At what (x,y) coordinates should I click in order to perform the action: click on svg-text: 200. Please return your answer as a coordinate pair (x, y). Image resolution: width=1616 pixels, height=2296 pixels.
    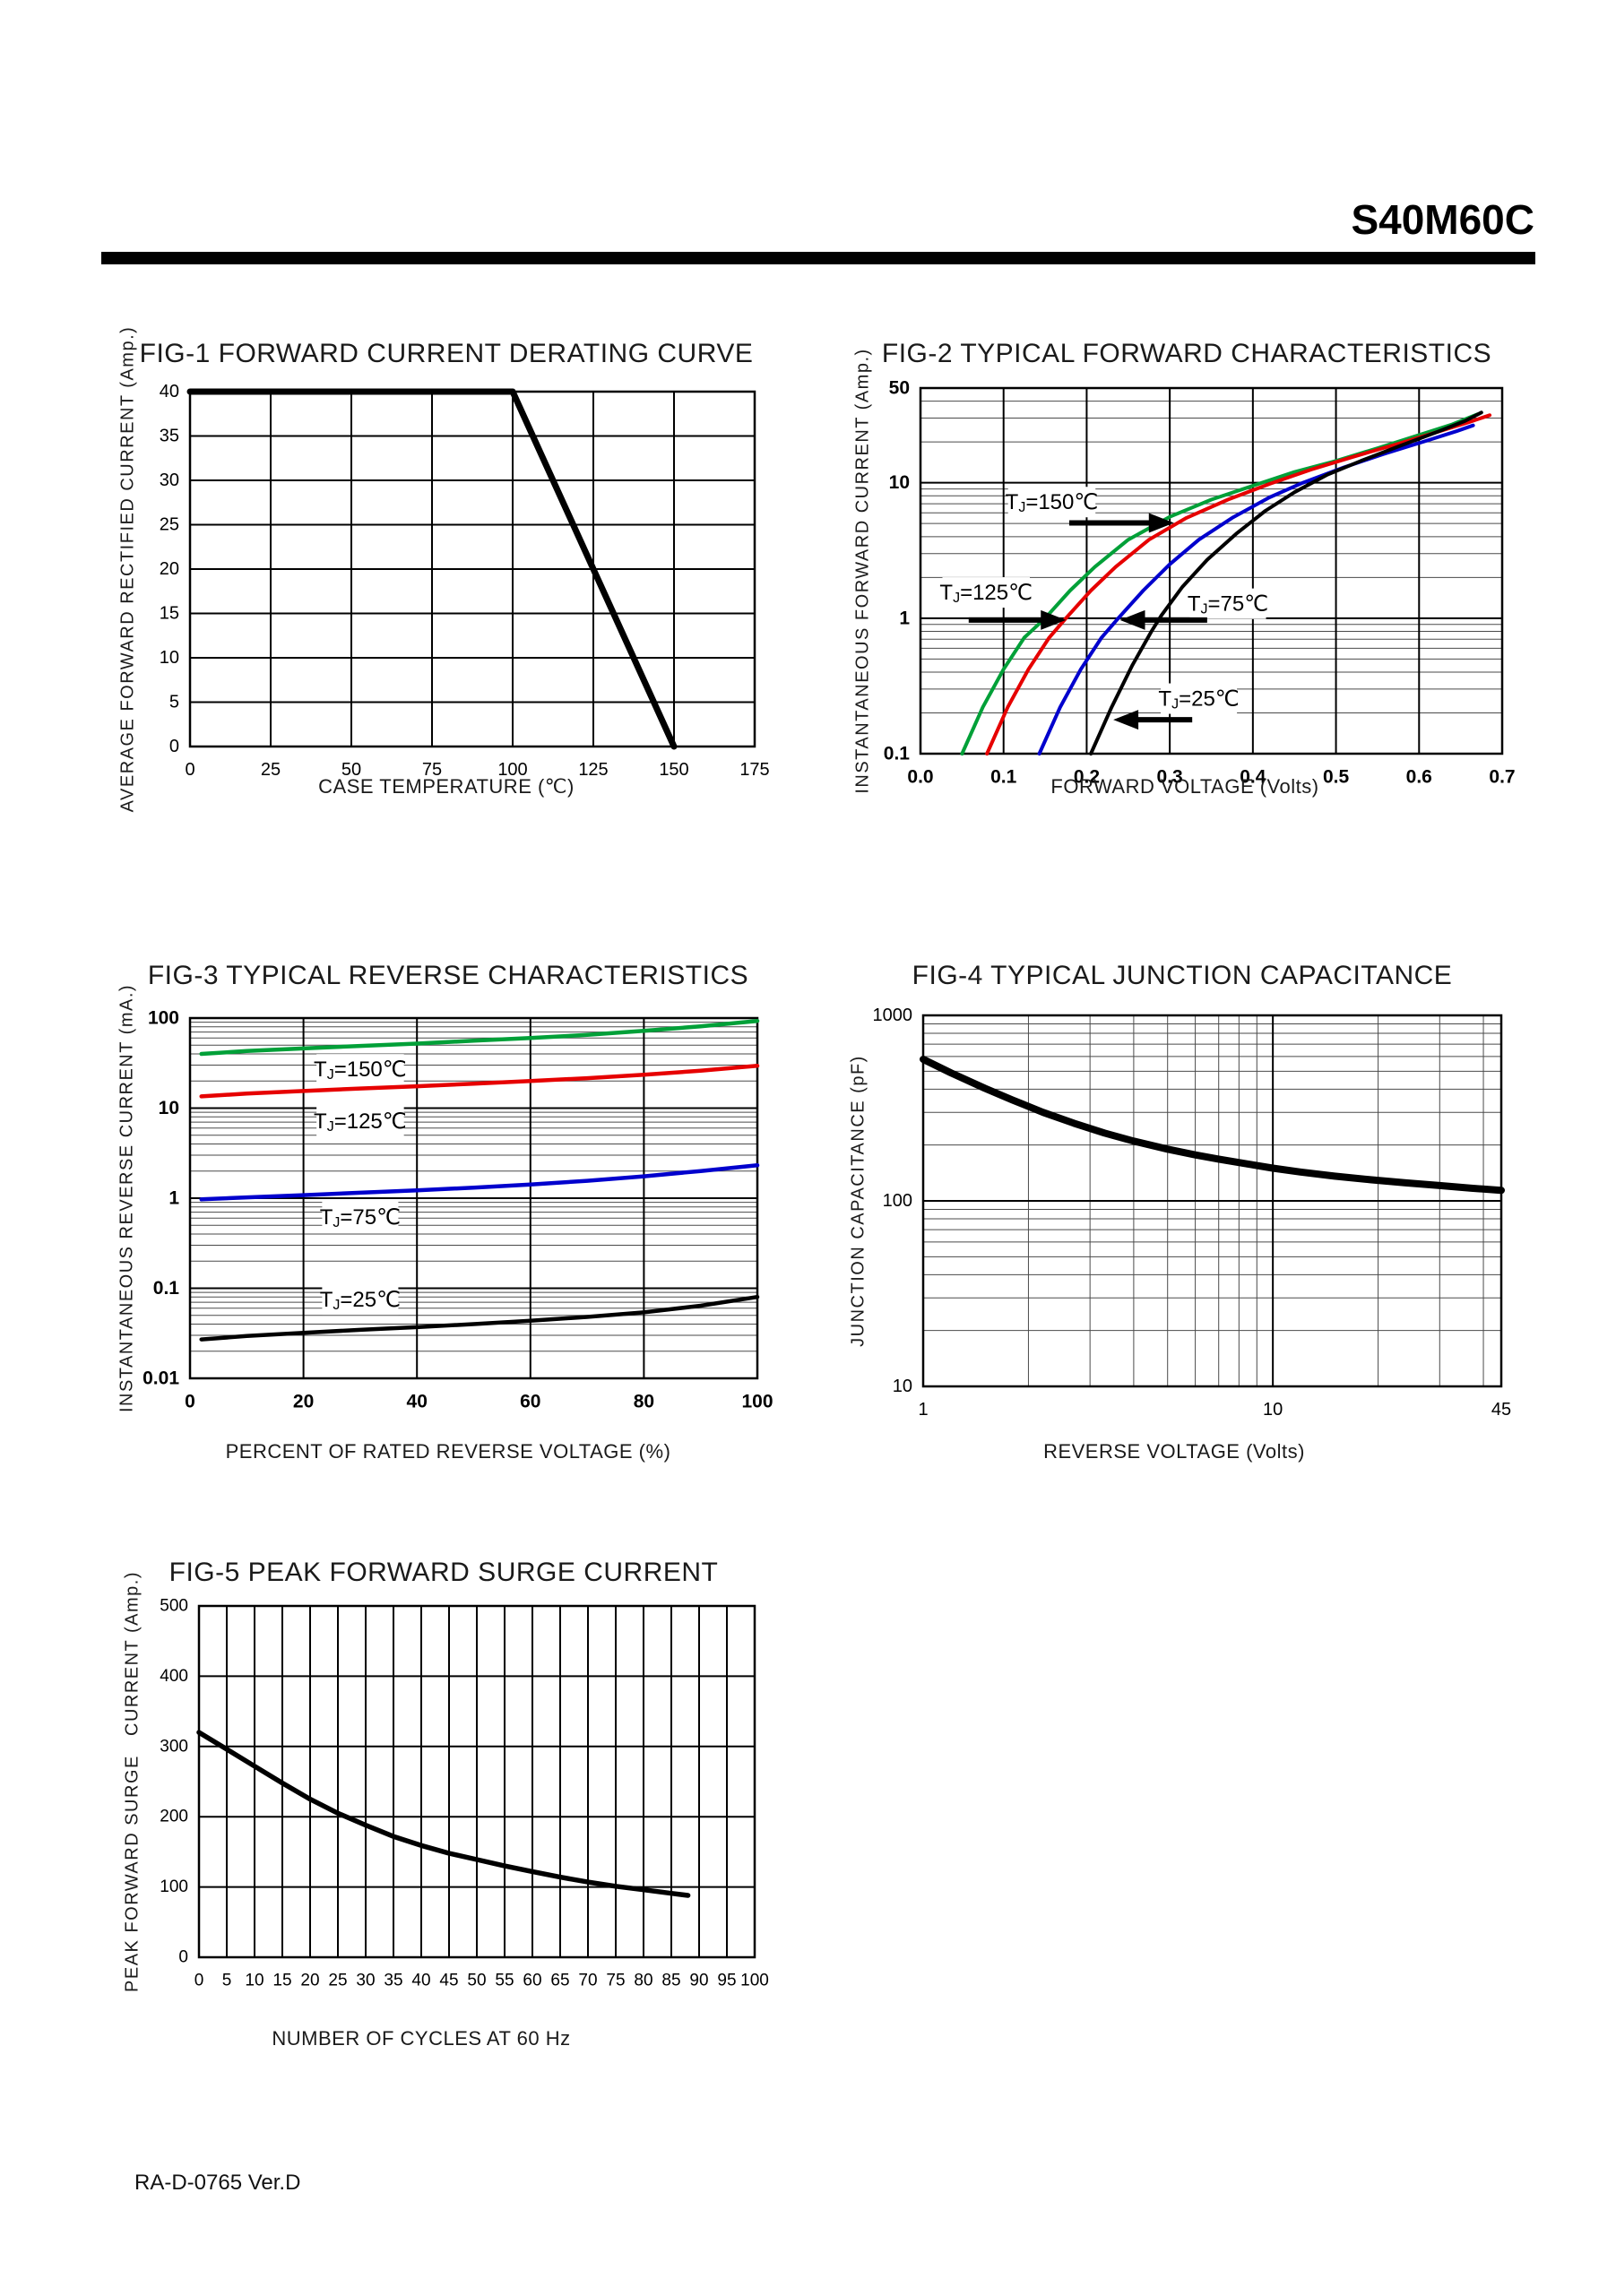
    Looking at the image, I should click on (174, 1817).